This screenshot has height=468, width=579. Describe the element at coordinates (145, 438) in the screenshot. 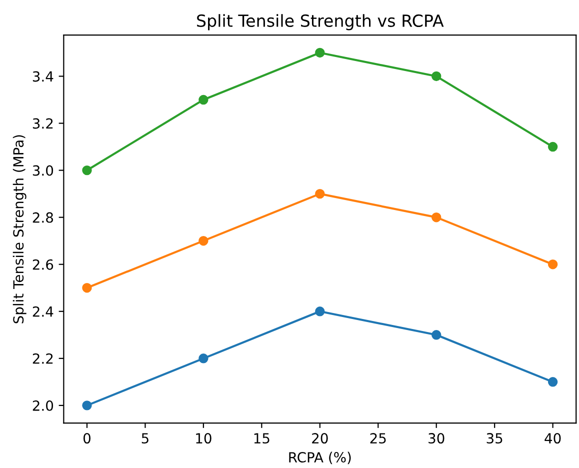

I see `x-tick-label: 5` at that location.